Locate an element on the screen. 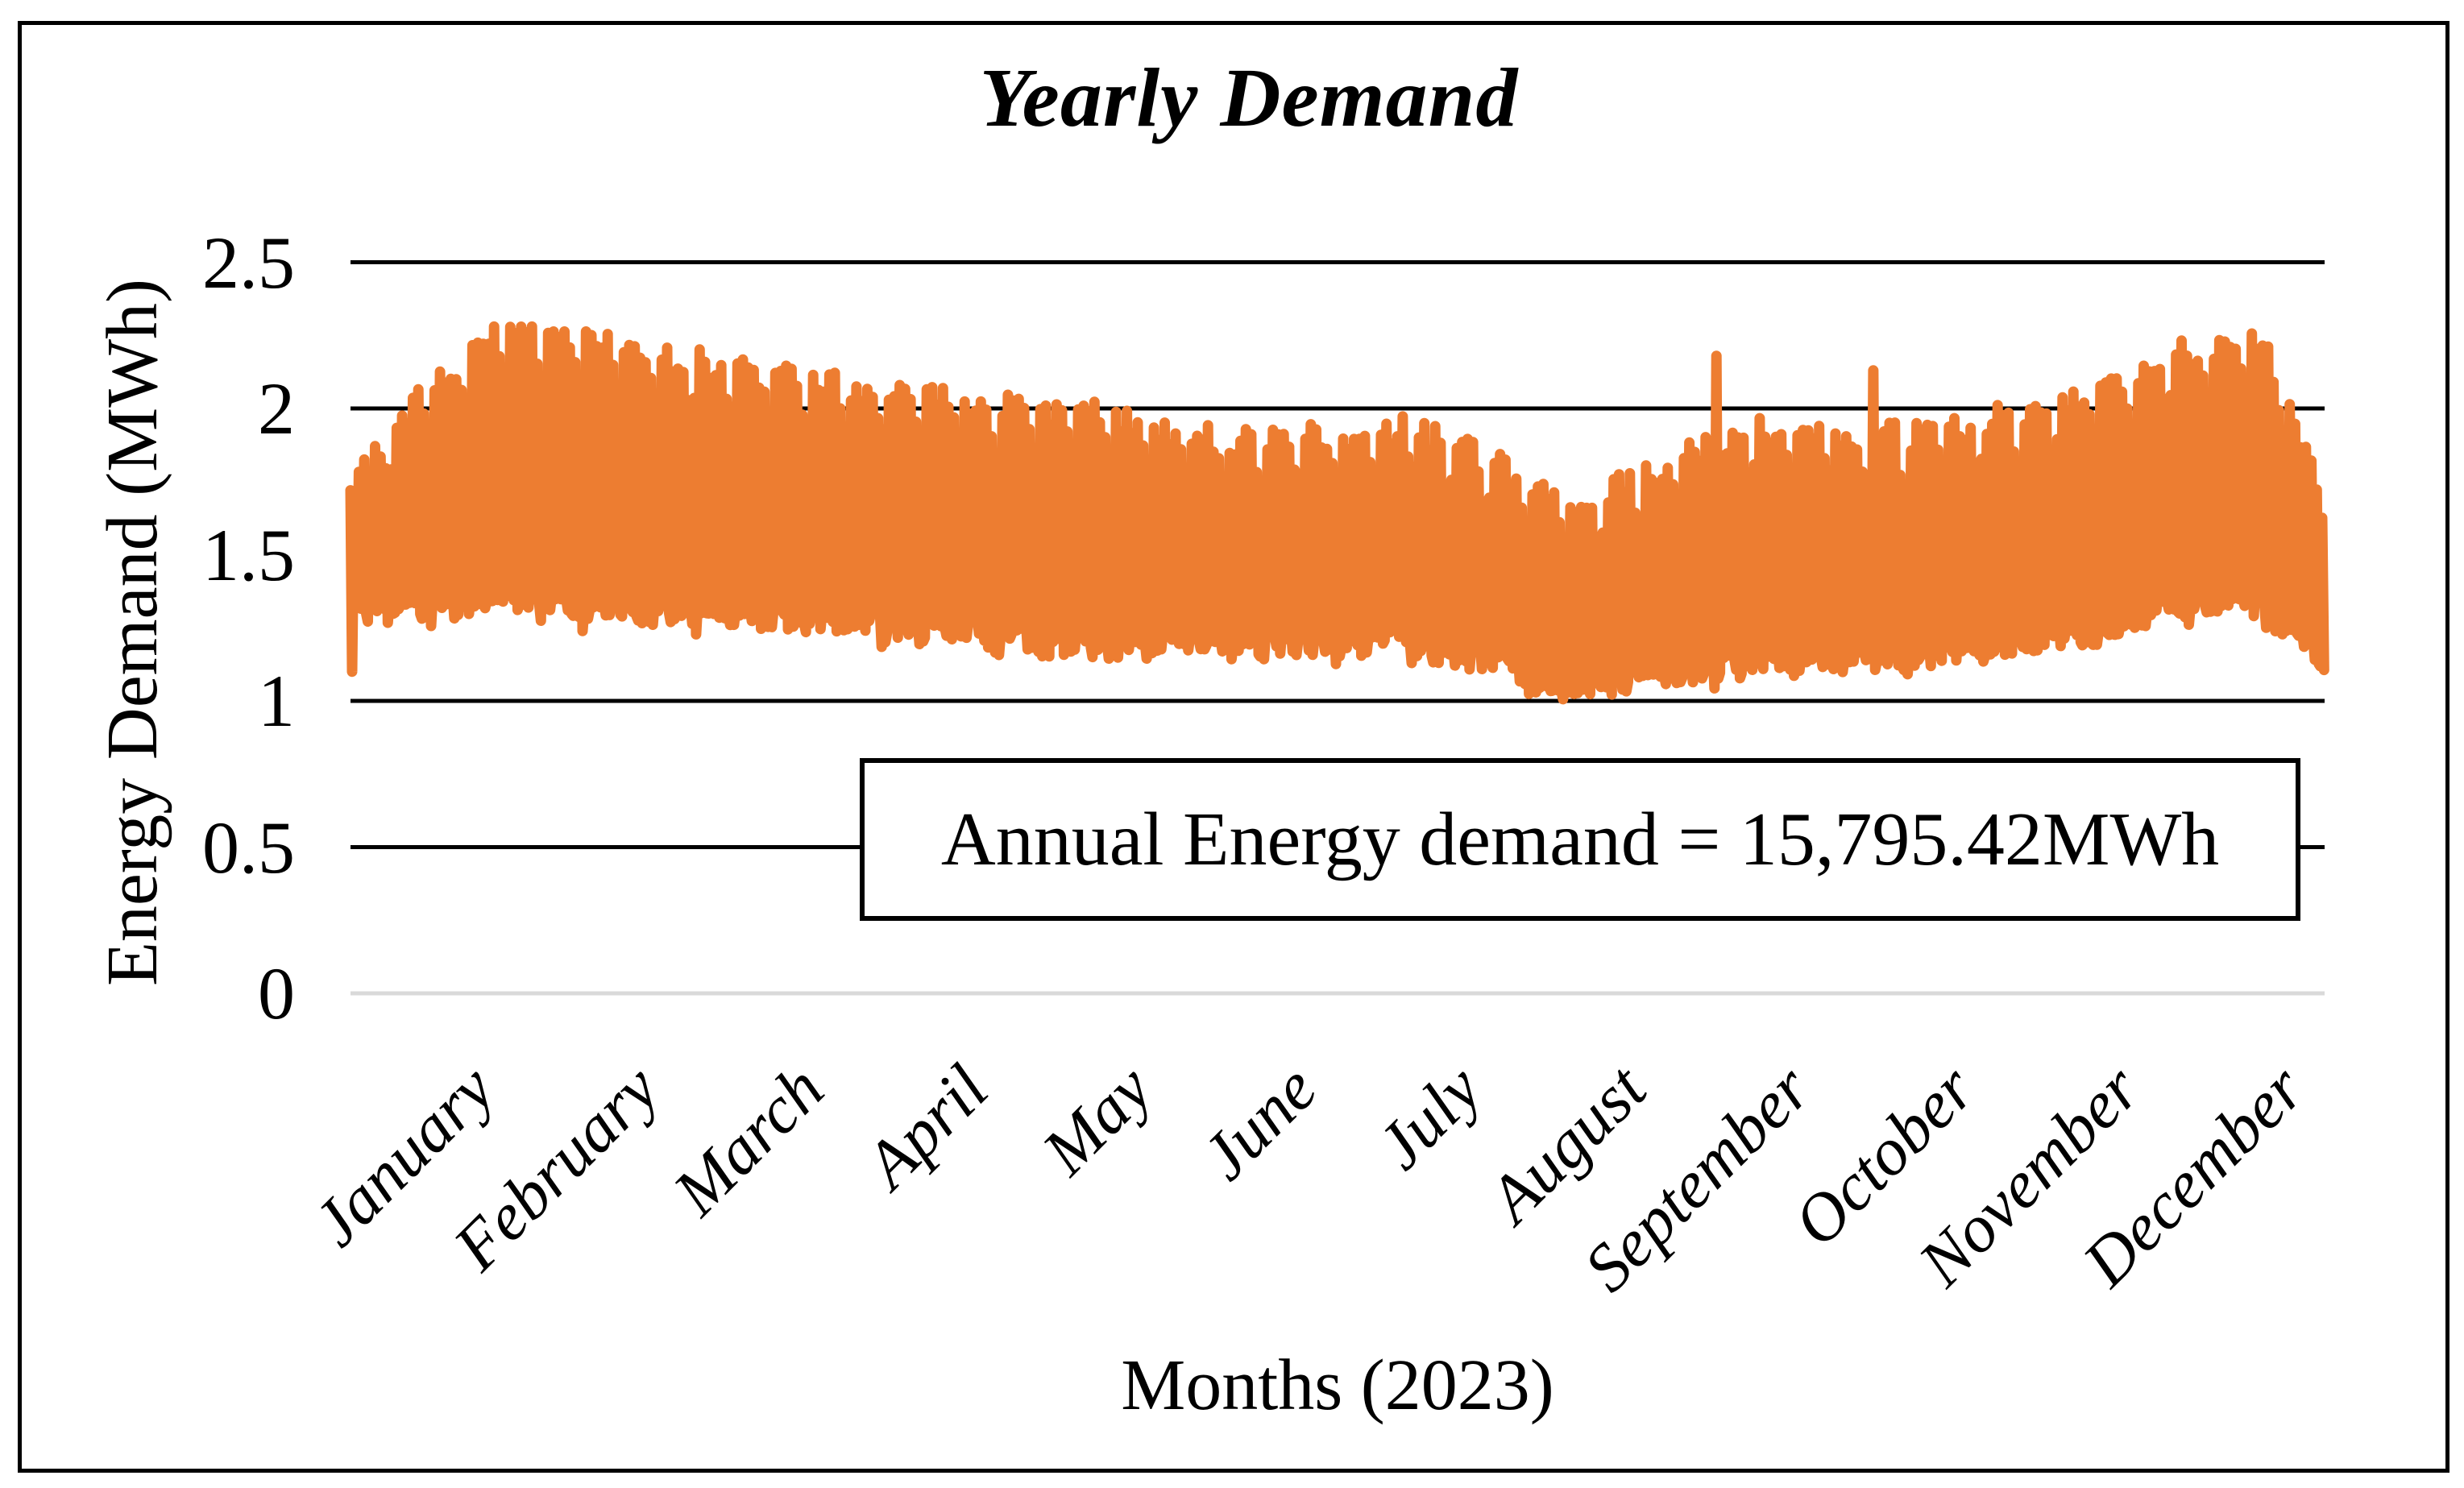 This screenshot has width=2464, height=1488. y-tick-label: 2.5 is located at coordinates (248, 262).